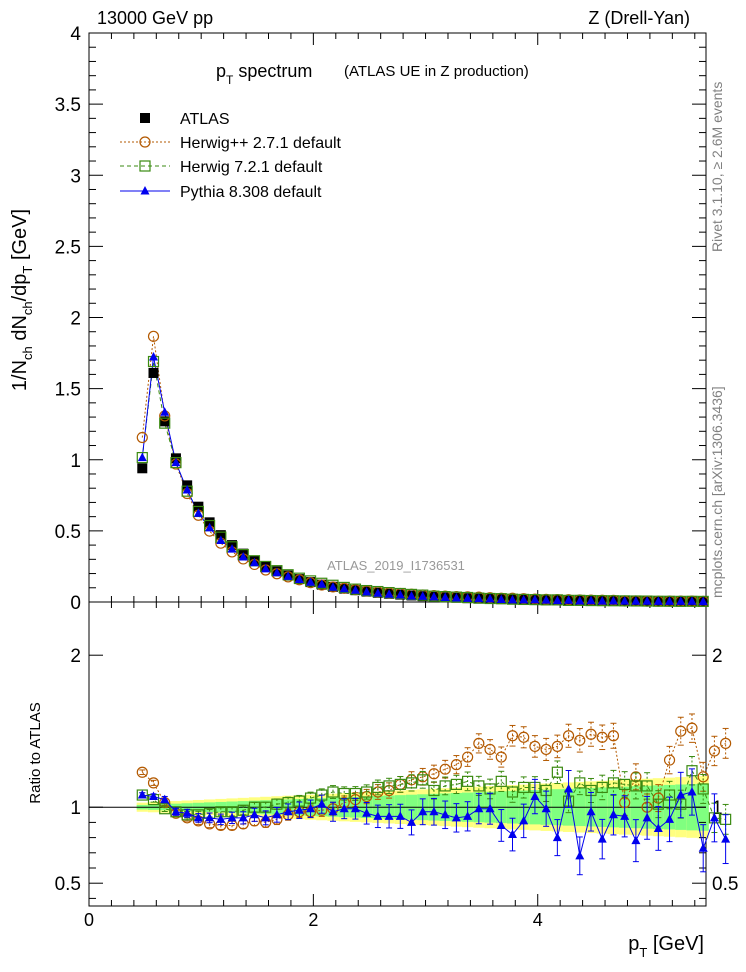 The image size is (746, 972). Describe the element at coordinates (75, 176) in the screenshot. I see `y-tick-label-main: 3` at that location.